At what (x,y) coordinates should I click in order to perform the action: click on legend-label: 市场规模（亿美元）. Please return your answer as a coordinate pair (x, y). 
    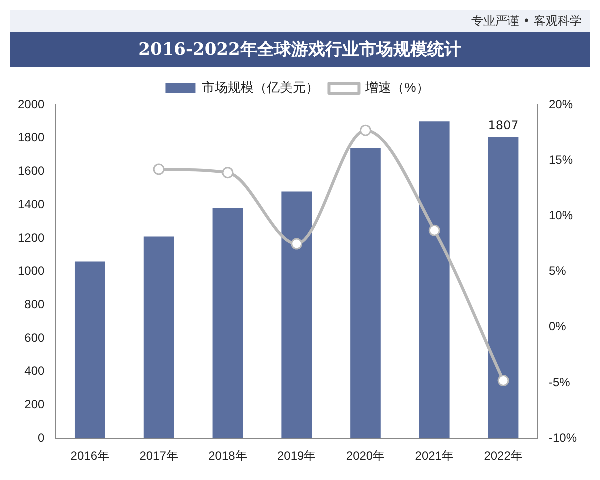
    Looking at the image, I should click on (261, 88).